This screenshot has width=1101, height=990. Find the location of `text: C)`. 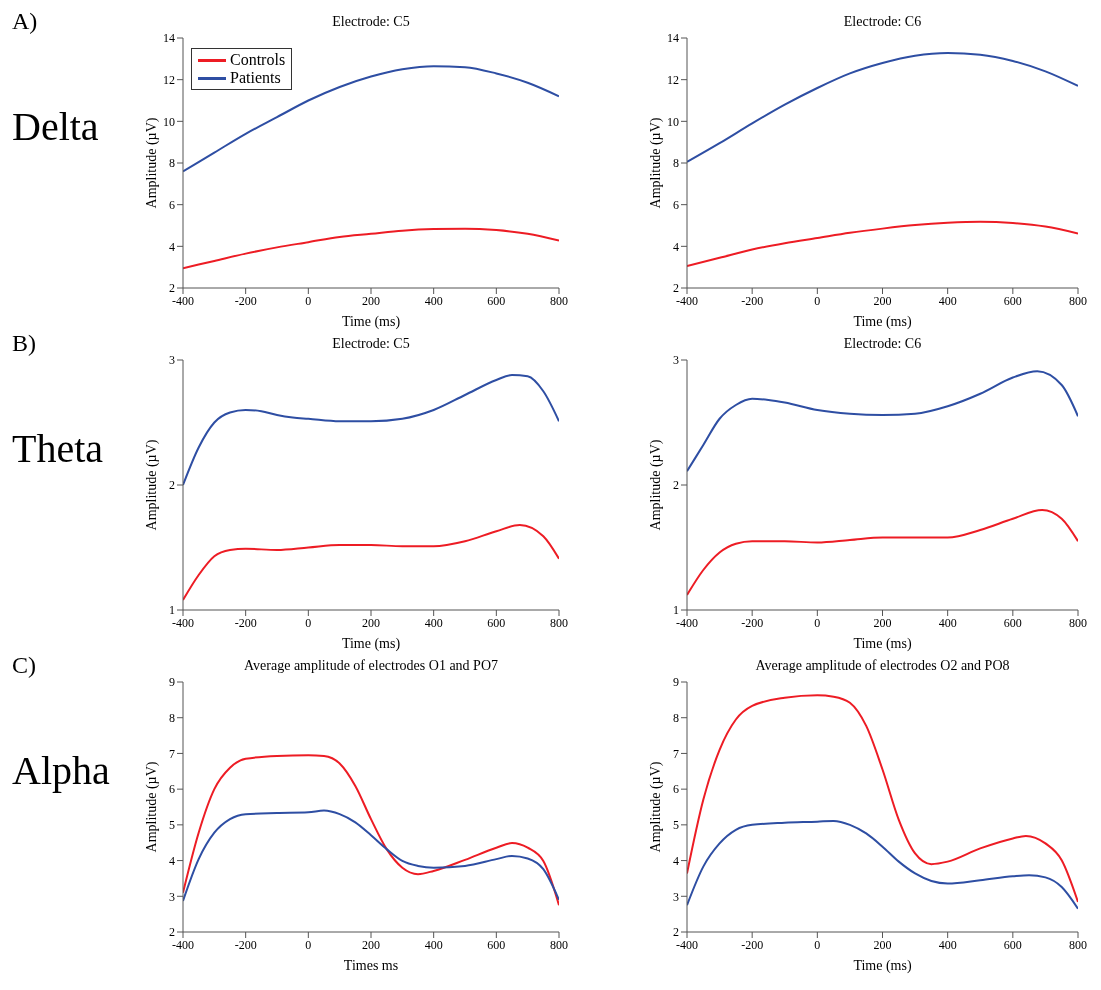

text: C) is located at coordinates (24, 665).